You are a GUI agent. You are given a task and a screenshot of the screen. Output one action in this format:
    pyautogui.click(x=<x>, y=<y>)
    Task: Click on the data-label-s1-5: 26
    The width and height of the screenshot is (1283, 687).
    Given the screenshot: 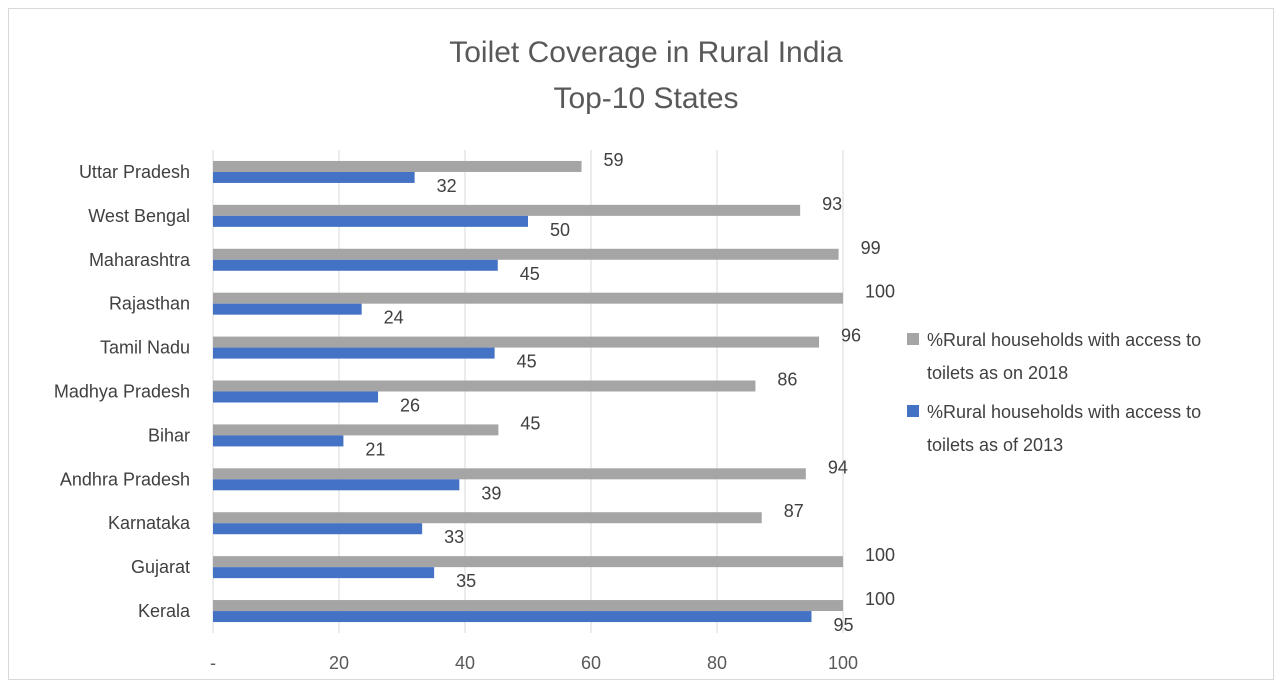 What is the action you would take?
    pyautogui.click(x=410, y=406)
    